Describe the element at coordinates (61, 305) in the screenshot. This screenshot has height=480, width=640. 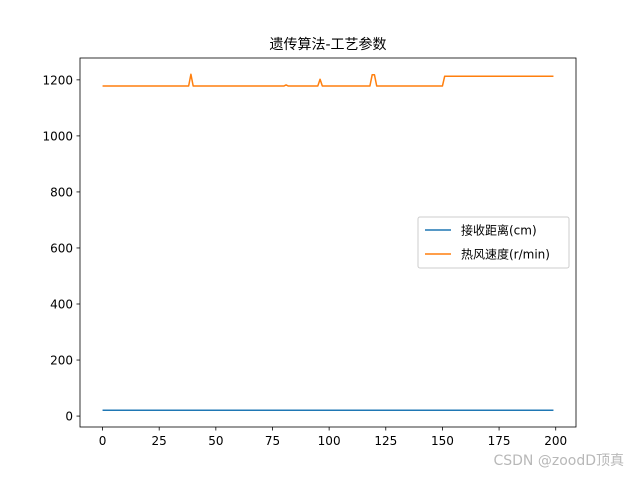
I see `y-tick-label: 400` at that location.